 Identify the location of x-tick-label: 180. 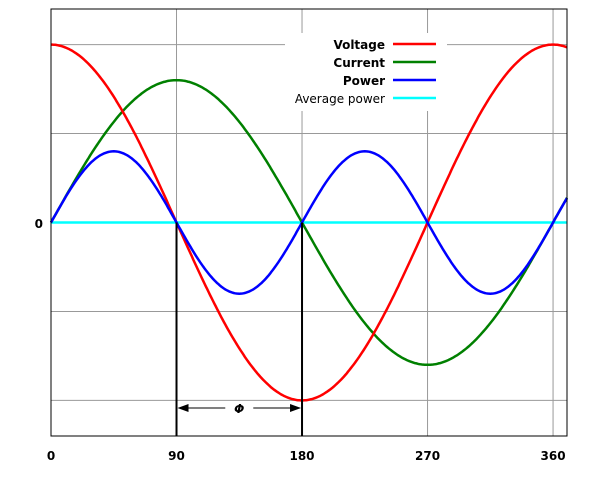
(301, 456).